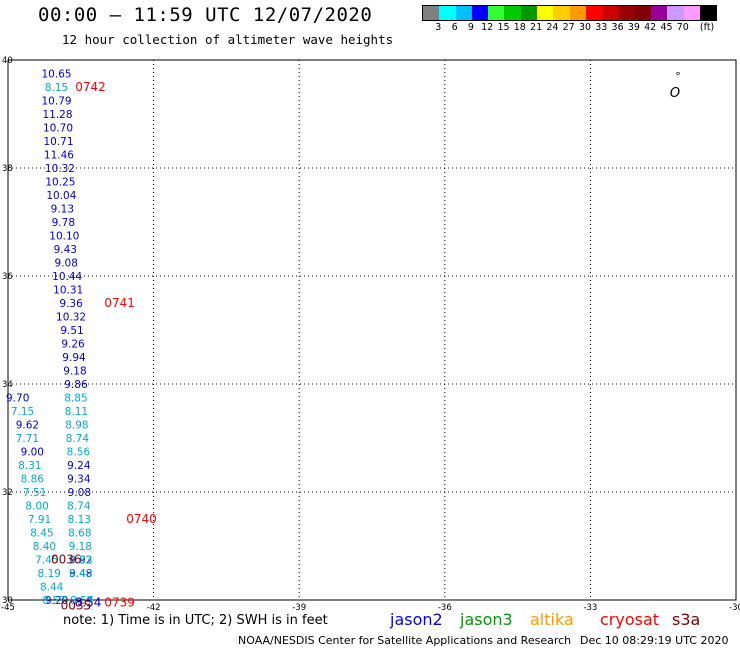  Describe the element at coordinates (27, 439) in the screenshot. I see `wave-height-value: 7.71` at that location.